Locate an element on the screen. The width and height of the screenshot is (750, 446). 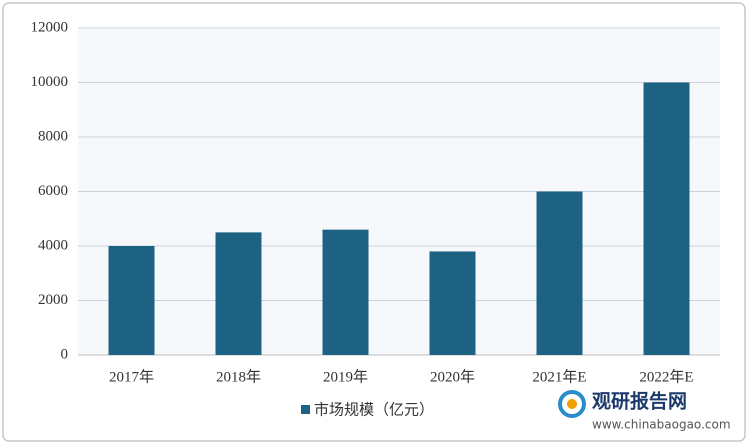
legend-swatch is located at coordinates (305, 409).